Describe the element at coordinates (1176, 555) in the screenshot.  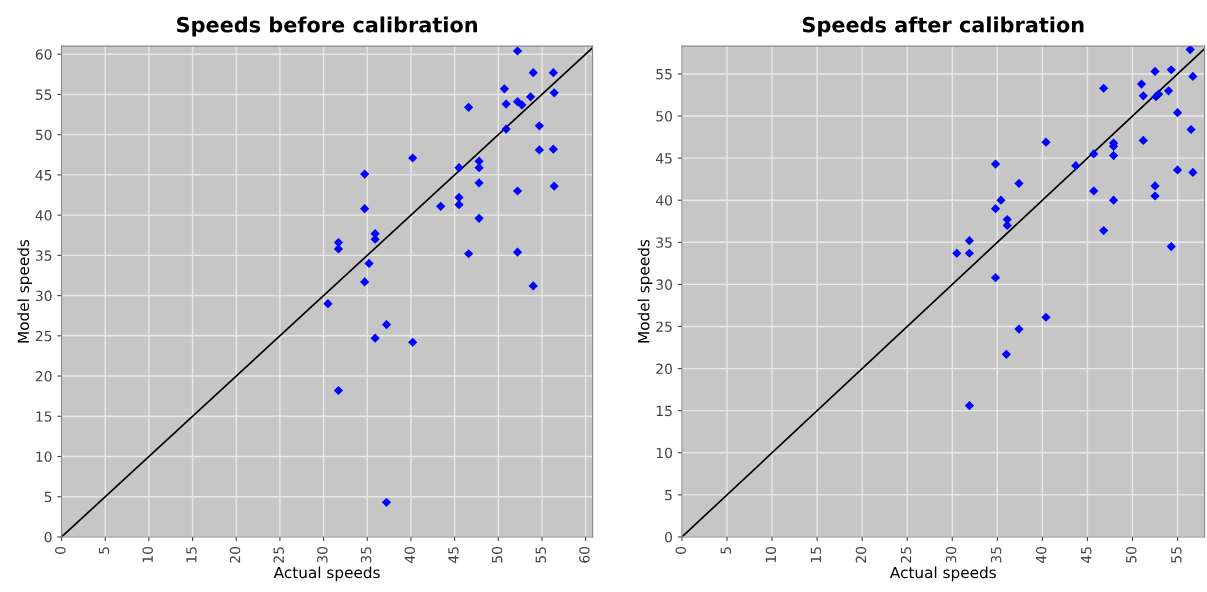
I see `x-tick-label: 55` at that location.